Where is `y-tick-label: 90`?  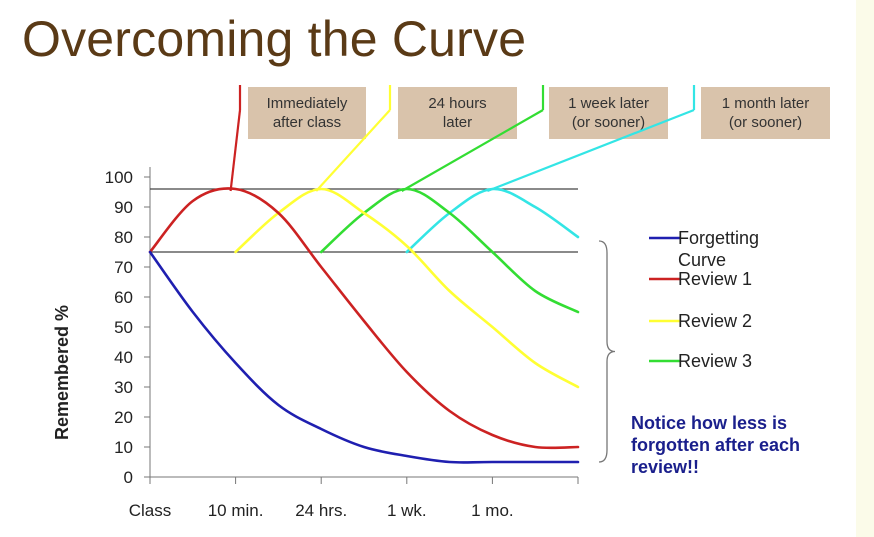
y-tick-label: 90 is located at coordinates (123, 207).